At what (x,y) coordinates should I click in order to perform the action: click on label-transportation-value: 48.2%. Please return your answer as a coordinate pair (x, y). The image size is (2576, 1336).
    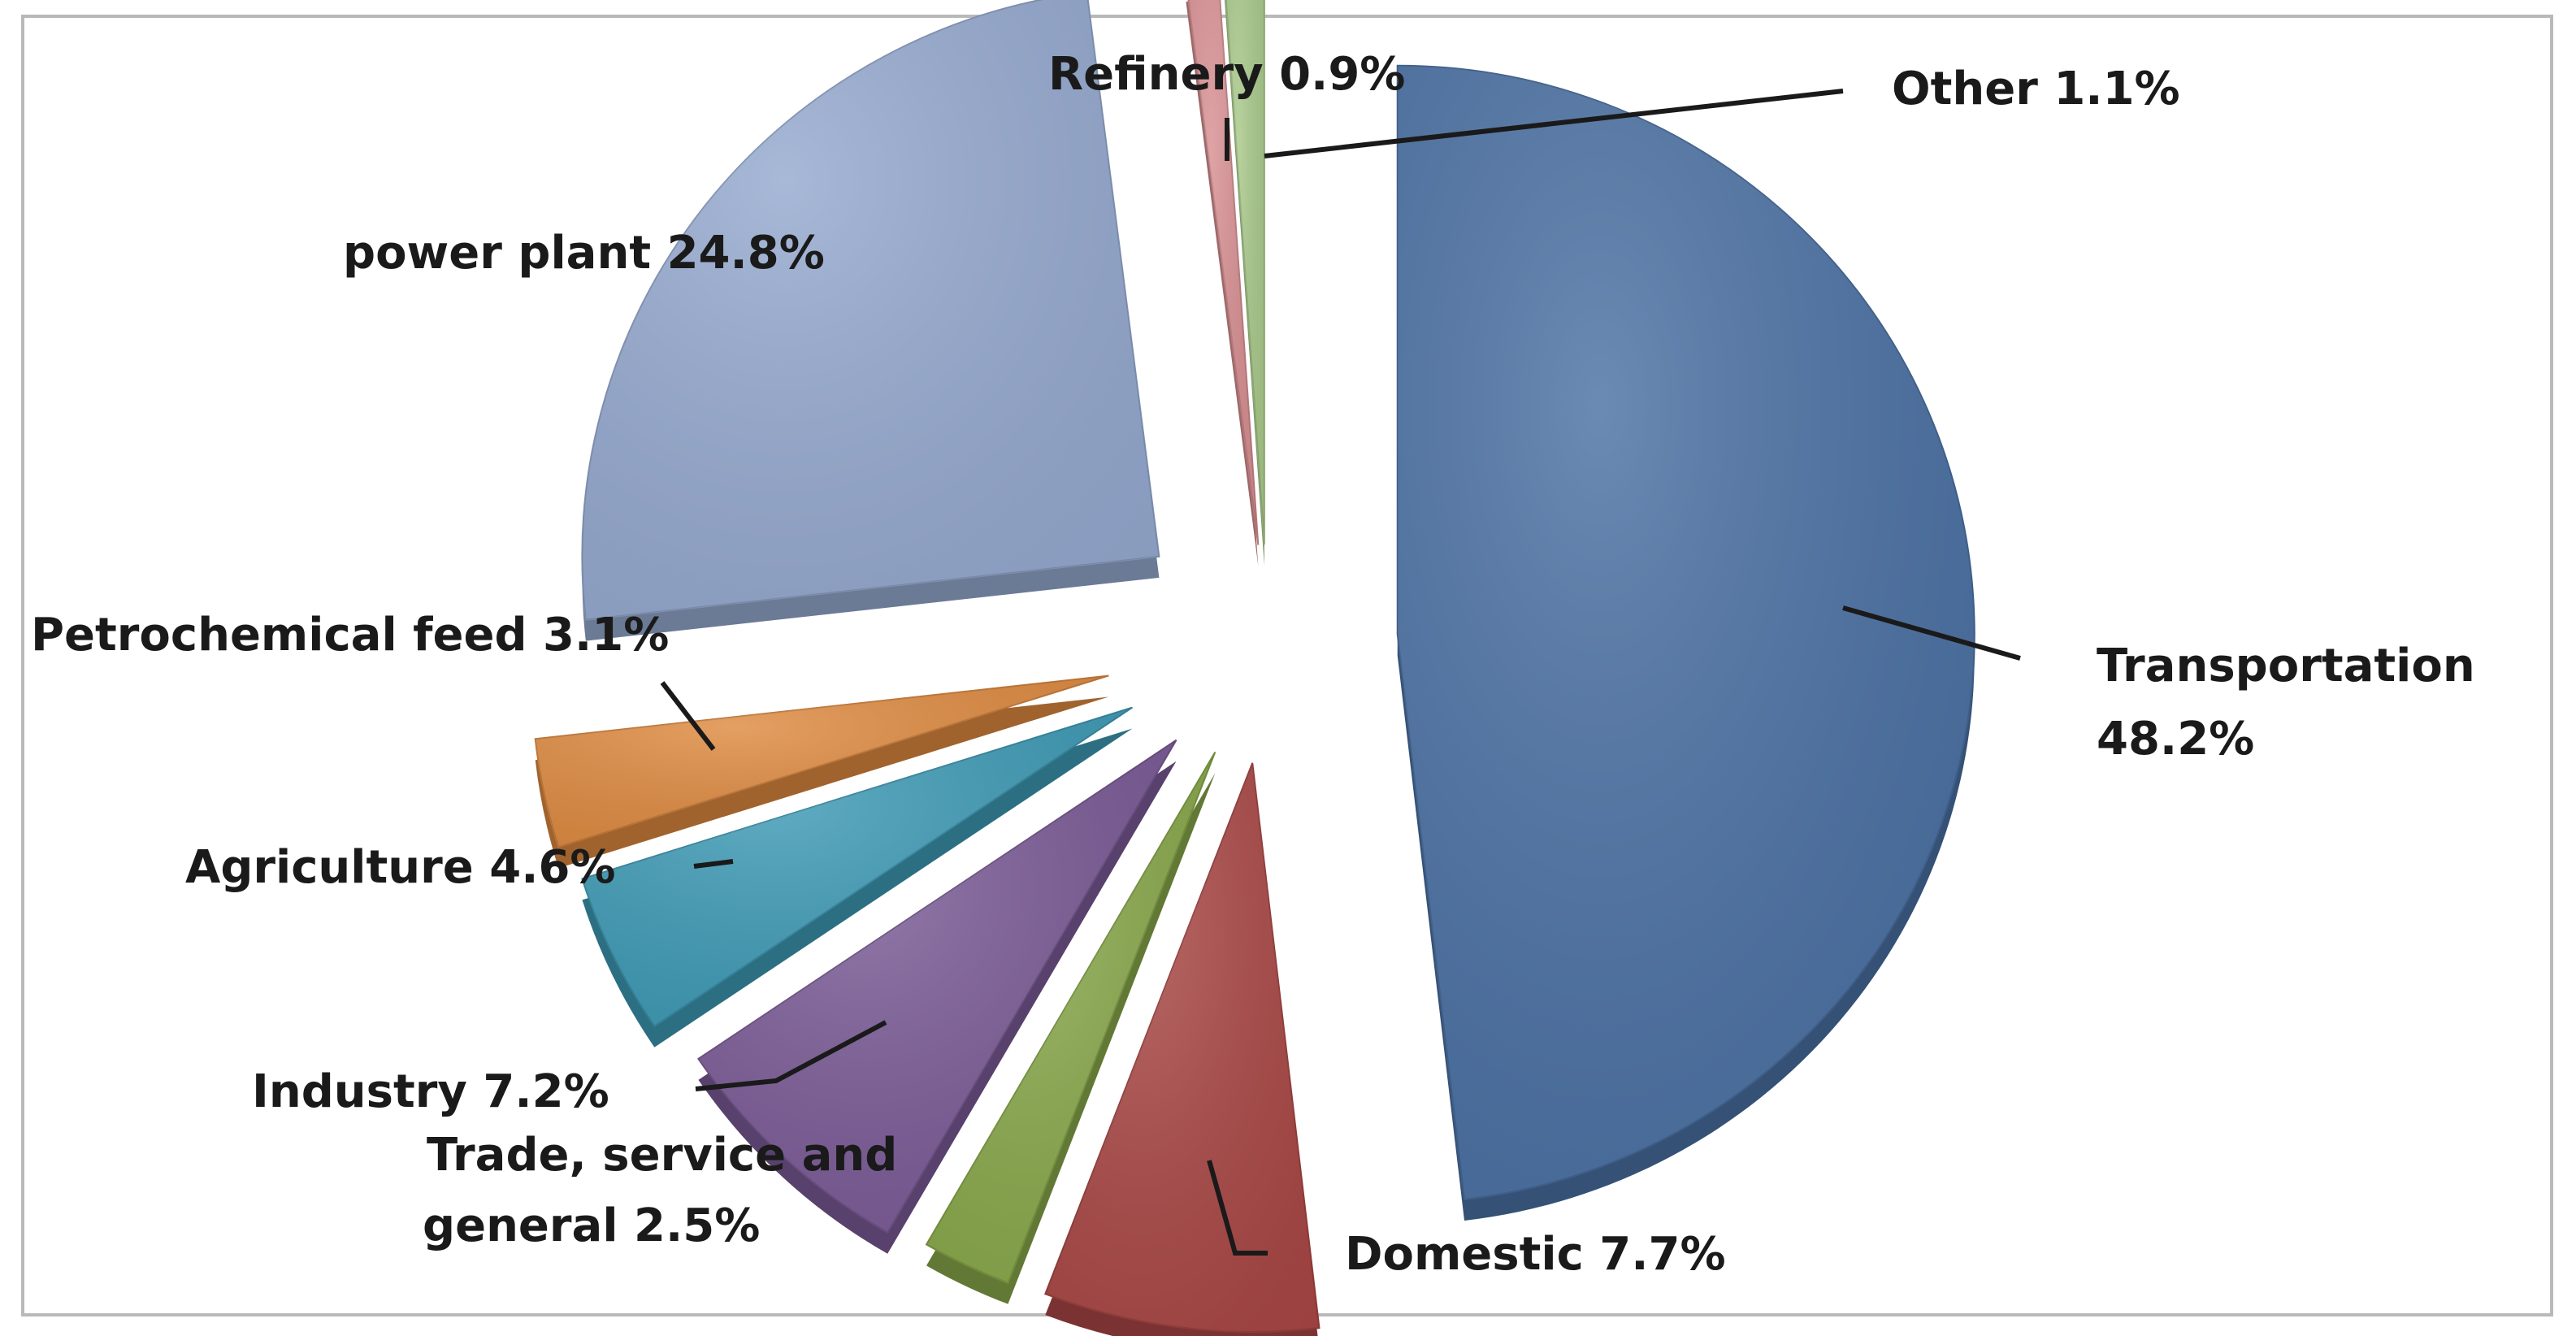
    Looking at the image, I should click on (2175, 739).